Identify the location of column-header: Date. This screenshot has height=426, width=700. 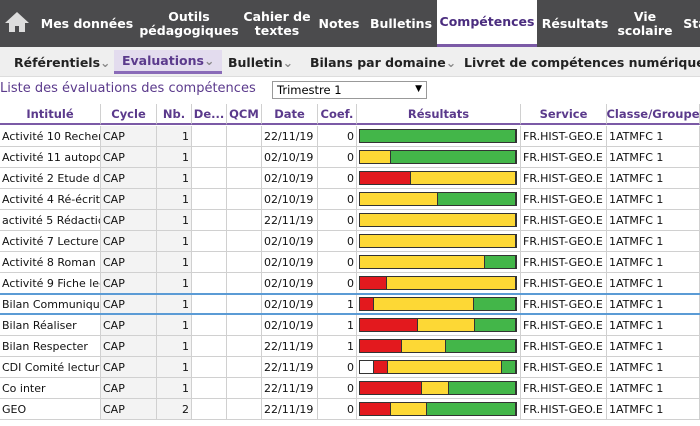
(290, 114).